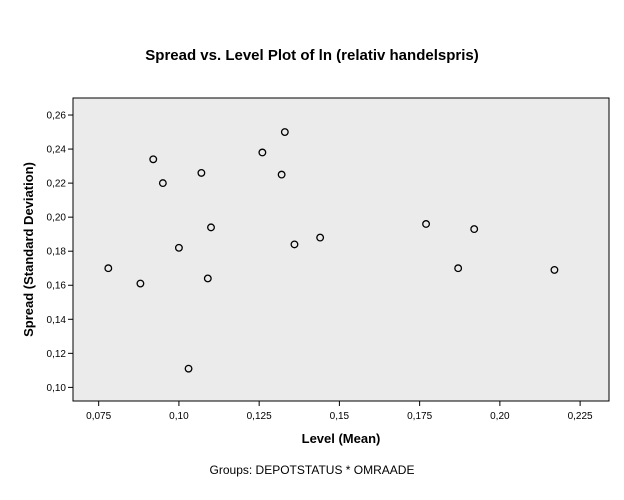  Describe the element at coordinates (57, 252) in the screenshot. I see `y-tick-label: 0,18` at that location.